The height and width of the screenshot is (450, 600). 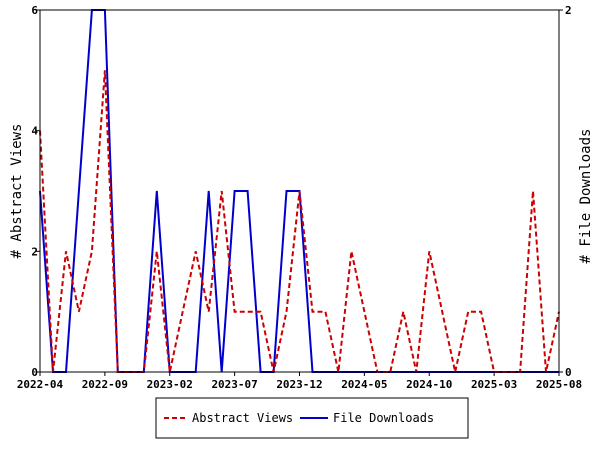 What do you see at coordinates (34, 131) in the screenshot?
I see `left-y-tick-label: 4` at bounding box center [34, 131].